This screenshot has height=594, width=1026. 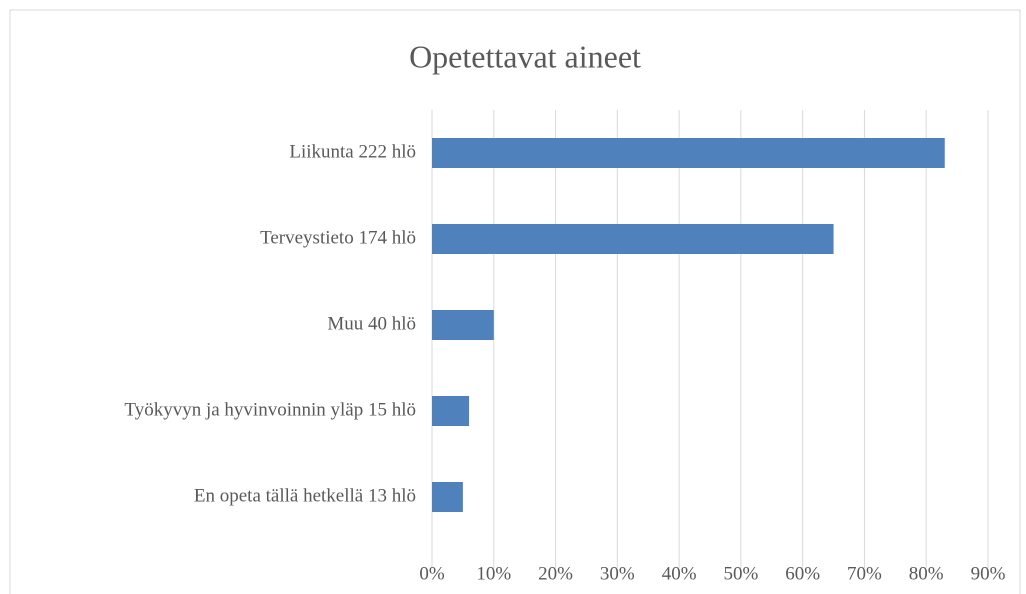 I want to click on x-tick-label: 70%, so click(x=864, y=573).